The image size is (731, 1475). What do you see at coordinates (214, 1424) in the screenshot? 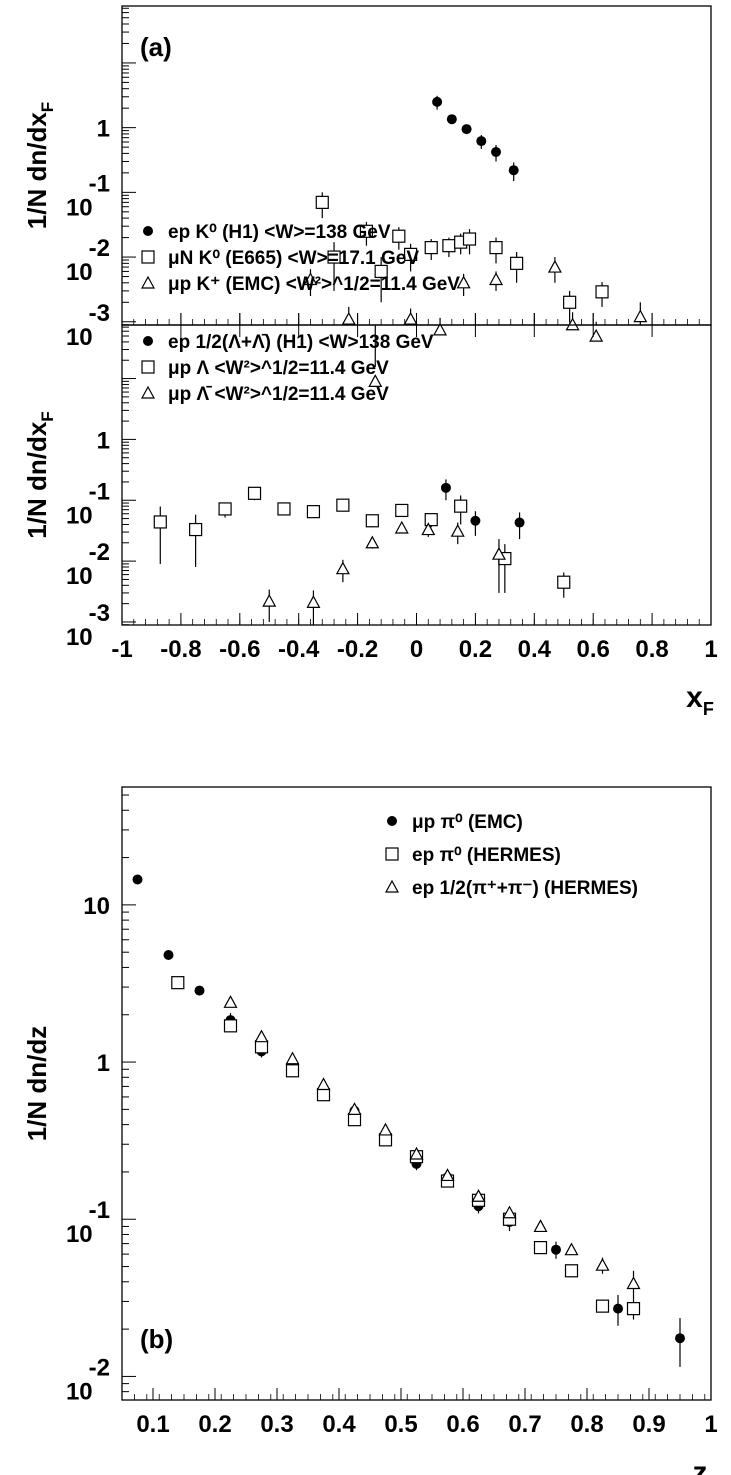
I see `x-tick-label: 0.2` at bounding box center [214, 1424].